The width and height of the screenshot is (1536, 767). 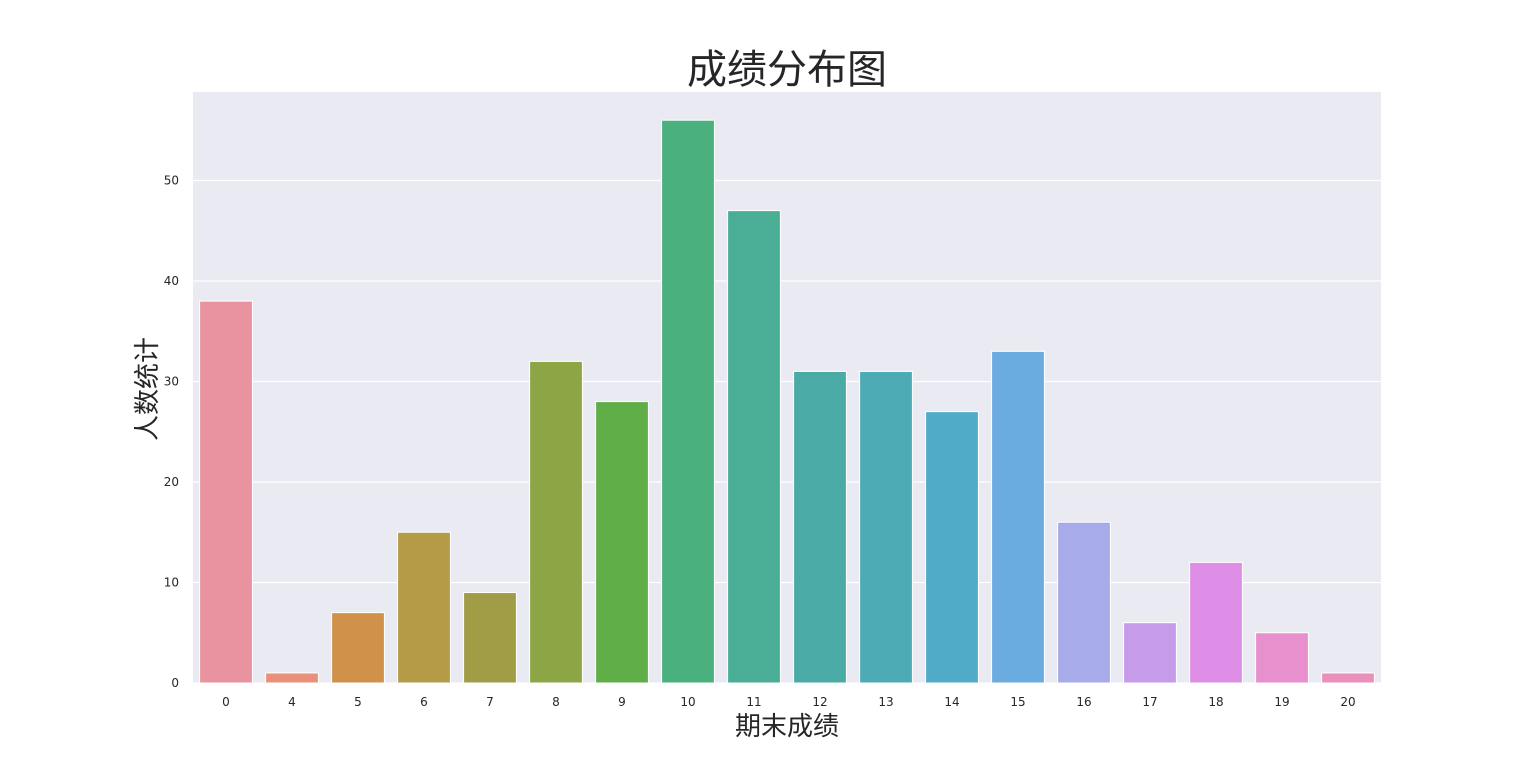 I want to click on y-tick-label: 10, so click(x=171, y=583).